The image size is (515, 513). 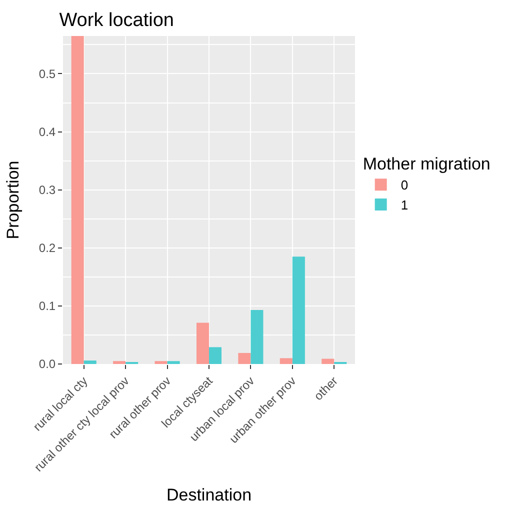 I want to click on y-tick-label: 0.5, so click(x=47, y=73).